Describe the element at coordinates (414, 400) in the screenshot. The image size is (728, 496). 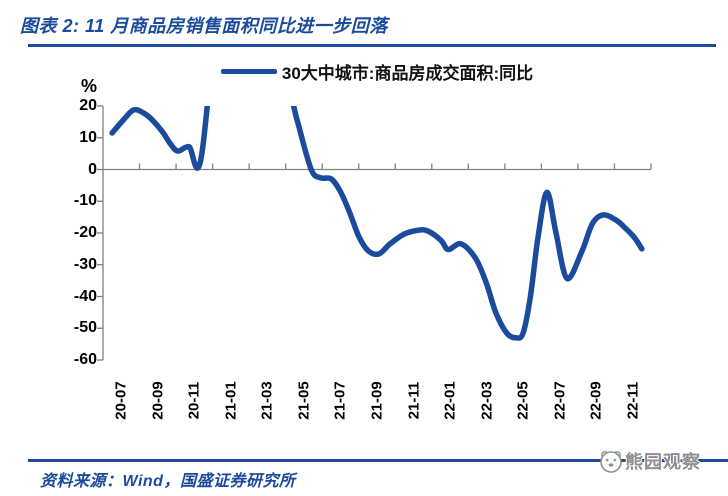
I see `x-tick-label: 21-11` at that location.